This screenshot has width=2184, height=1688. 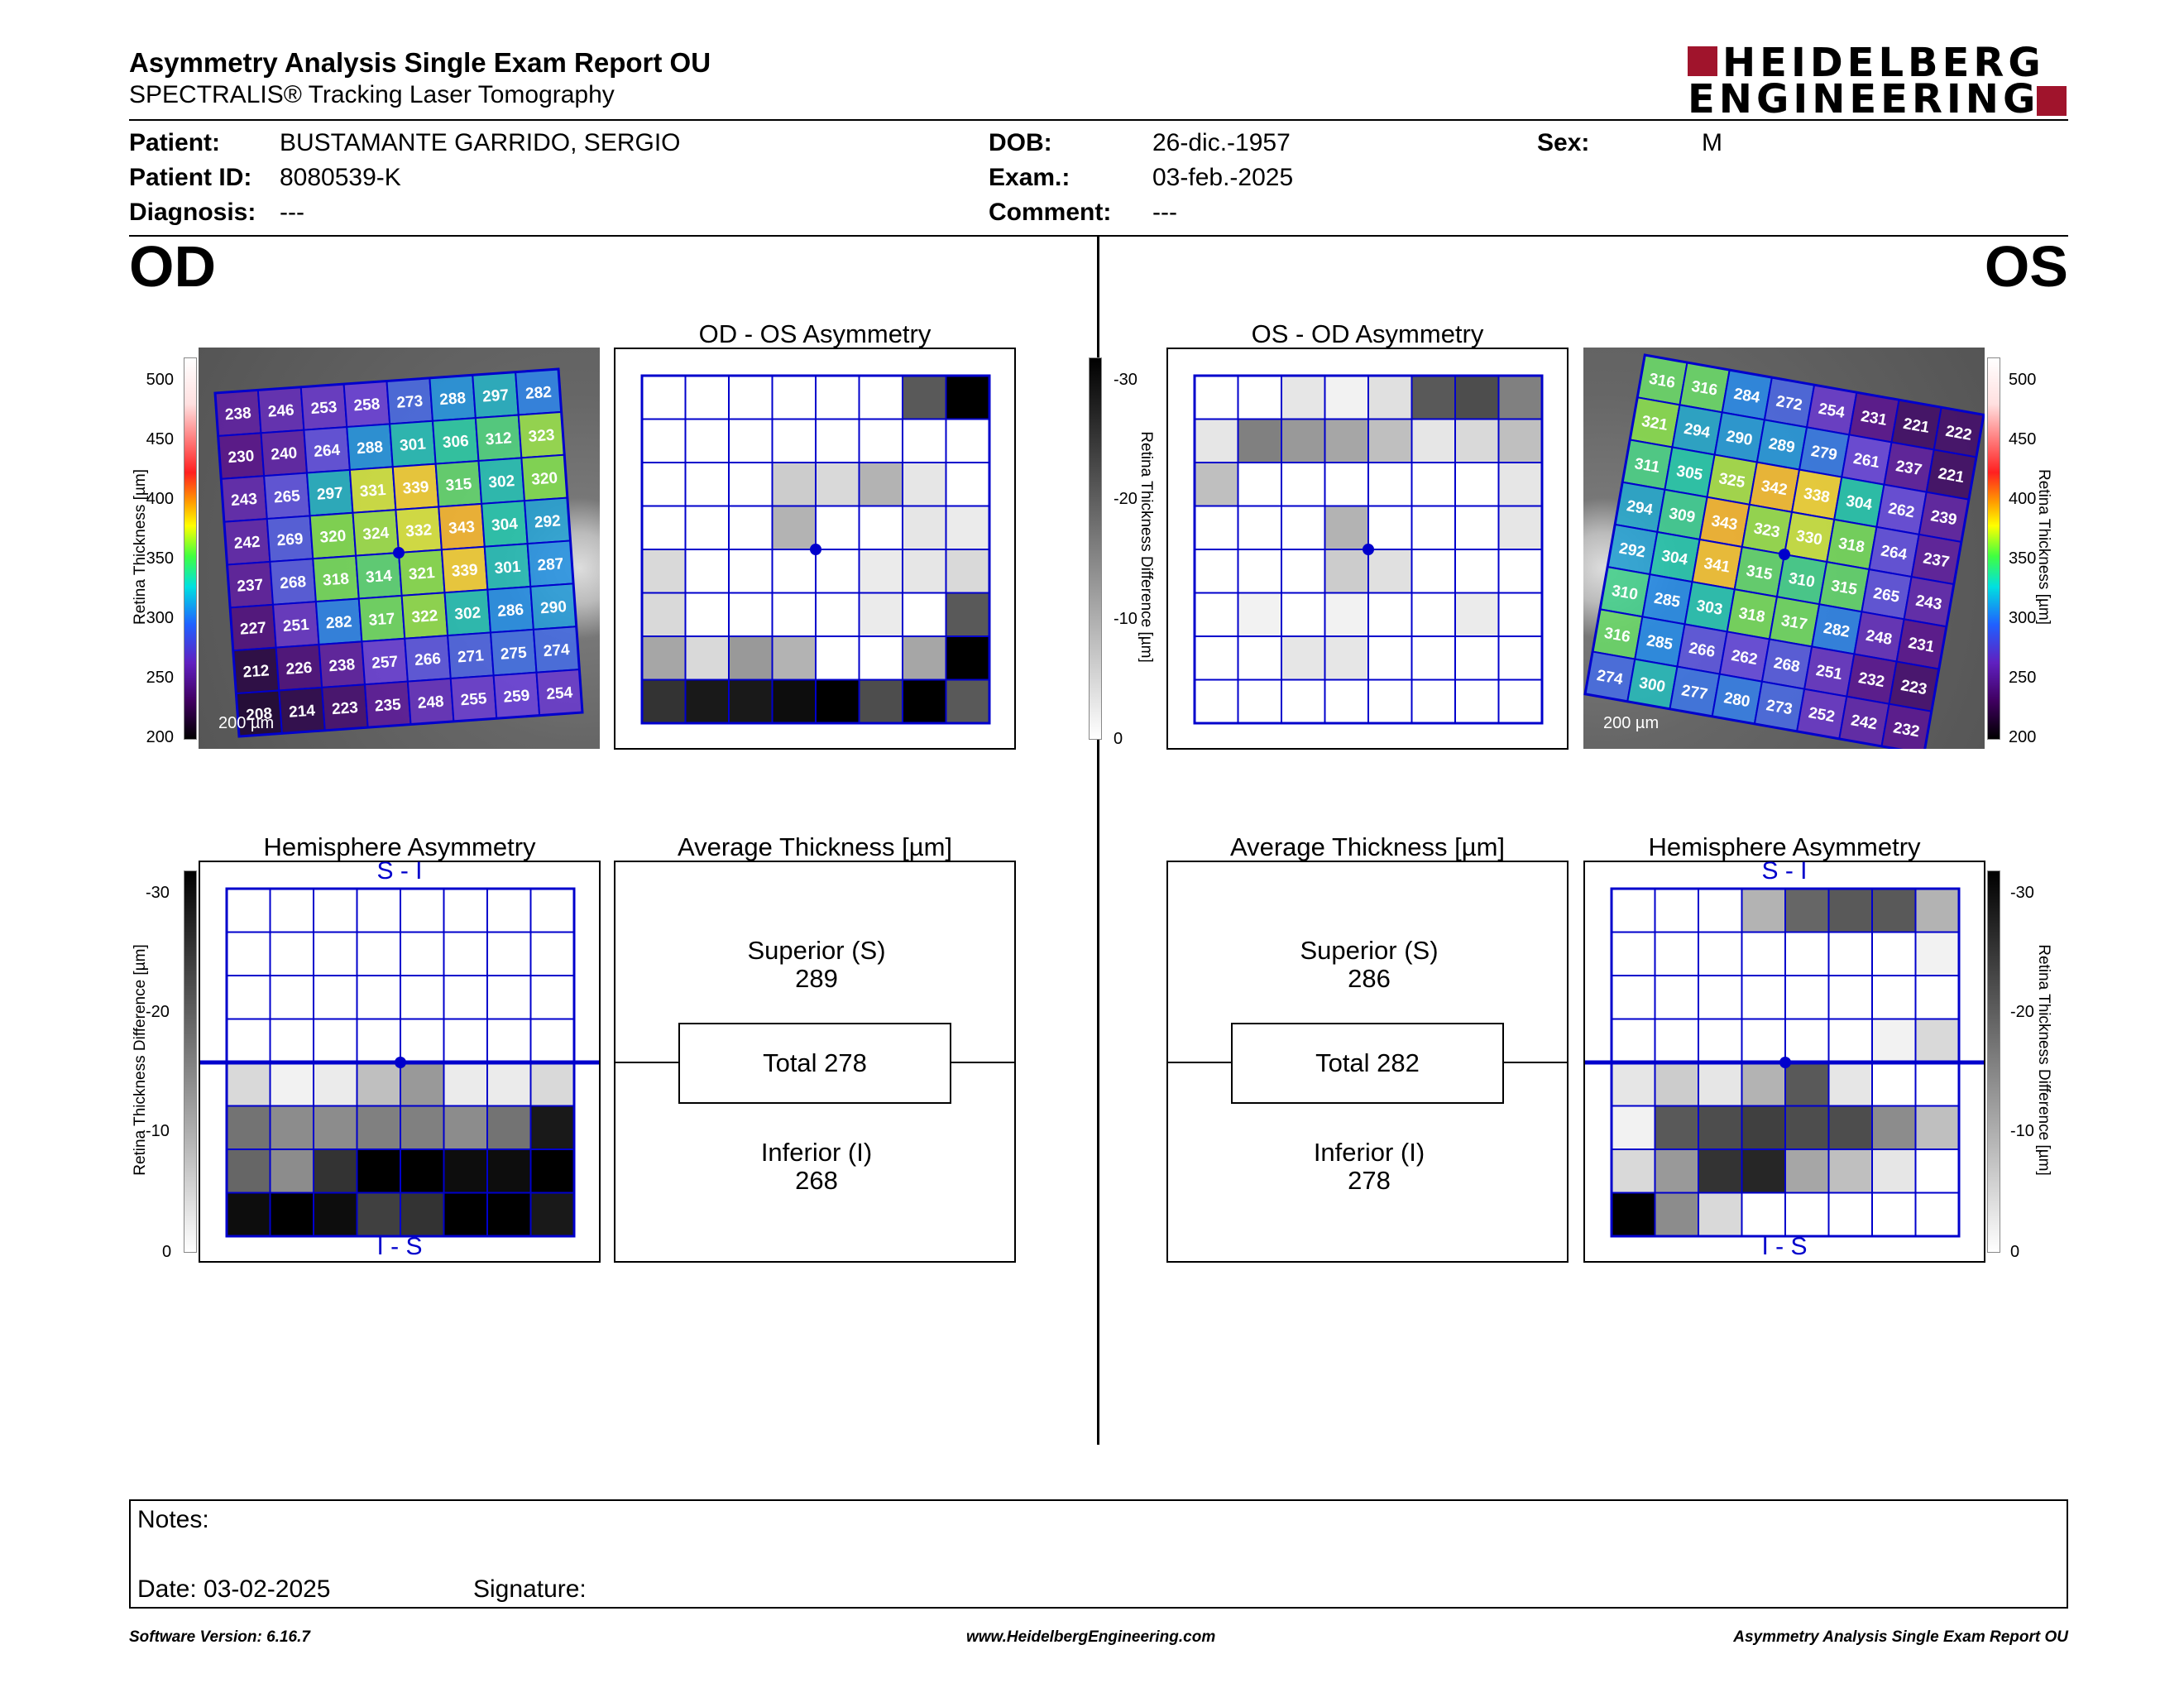 What do you see at coordinates (1098, 1554) in the screenshot?
I see `notes-box: Notes: Date: 03-02-2025 Signature:` at bounding box center [1098, 1554].